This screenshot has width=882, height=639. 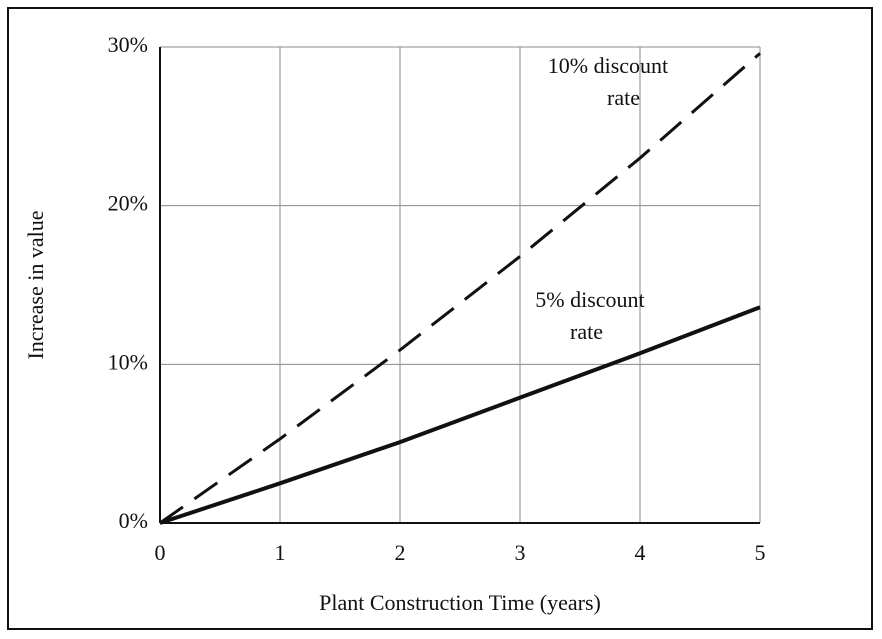 What do you see at coordinates (280, 552) in the screenshot?
I see `x-tick-label: 1` at bounding box center [280, 552].